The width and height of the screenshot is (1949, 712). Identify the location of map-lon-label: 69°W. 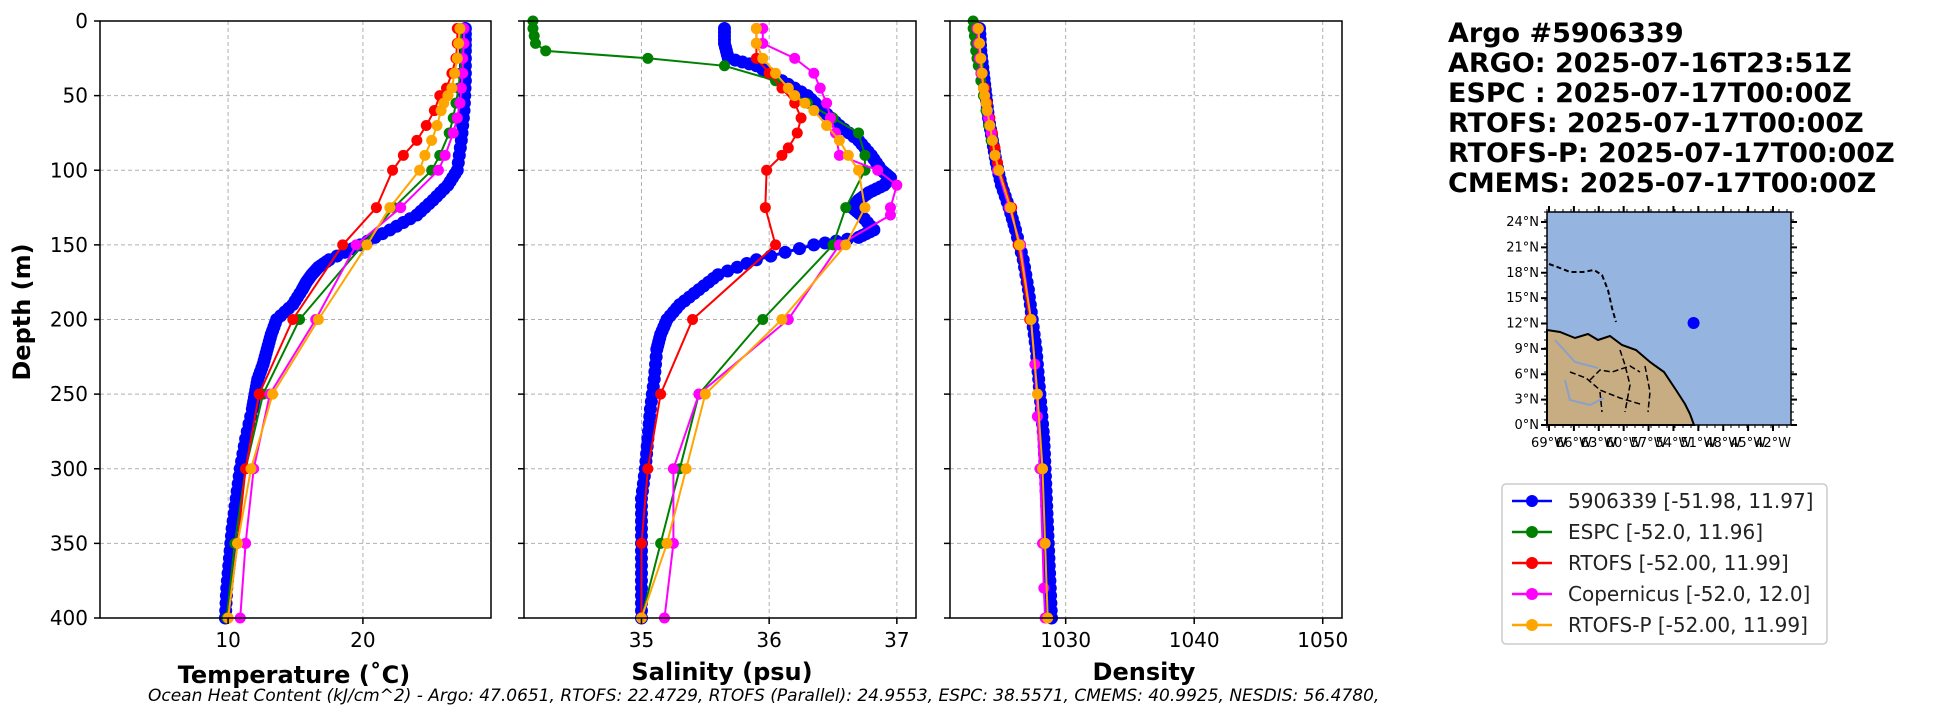
(1549, 443).